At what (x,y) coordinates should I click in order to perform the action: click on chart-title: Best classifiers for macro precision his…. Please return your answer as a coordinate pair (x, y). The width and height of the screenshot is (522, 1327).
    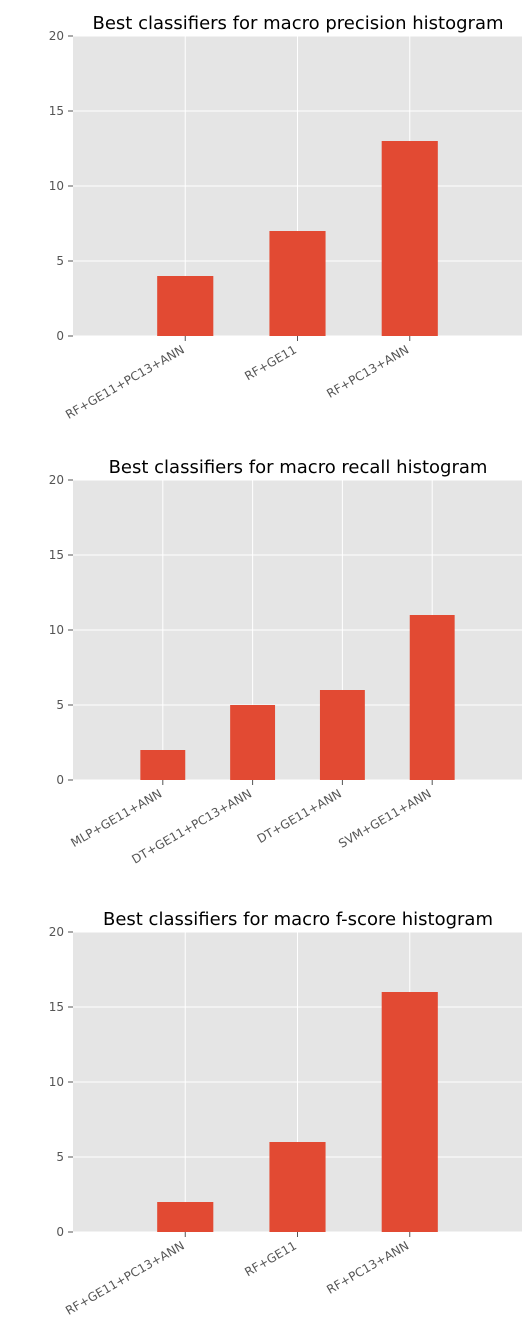
    Looking at the image, I should click on (297, 23).